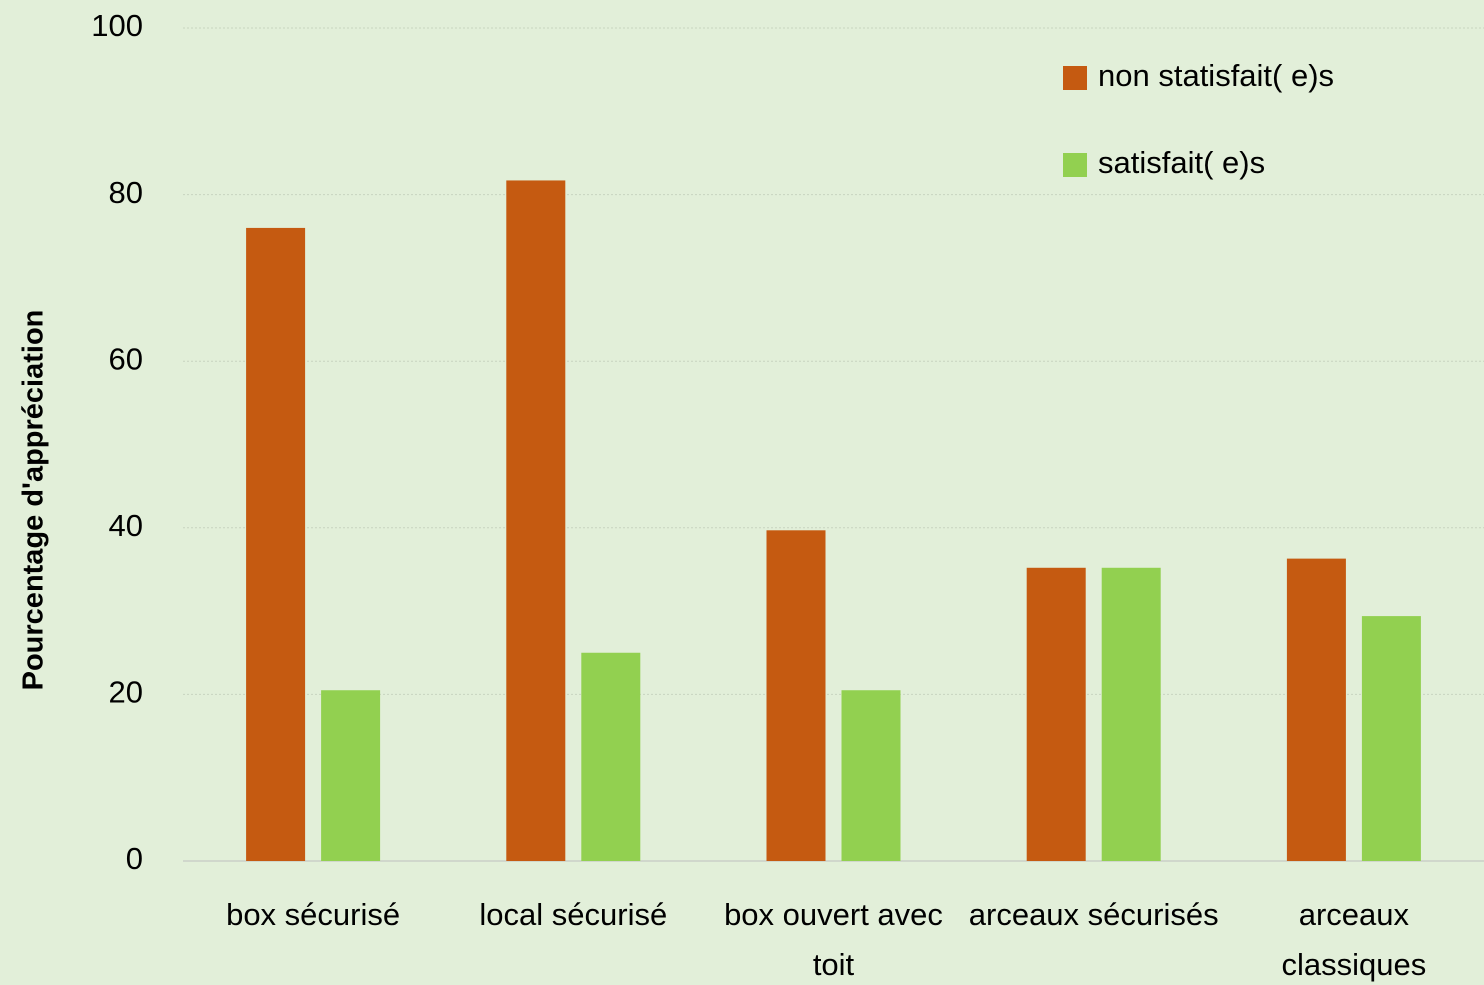 The width and height of the screenshot is (1484, 985). What do you see at coordinates (126, 358) in the screenshot?
I see `y-tick-label: 60` at bounding box center [126, 358].